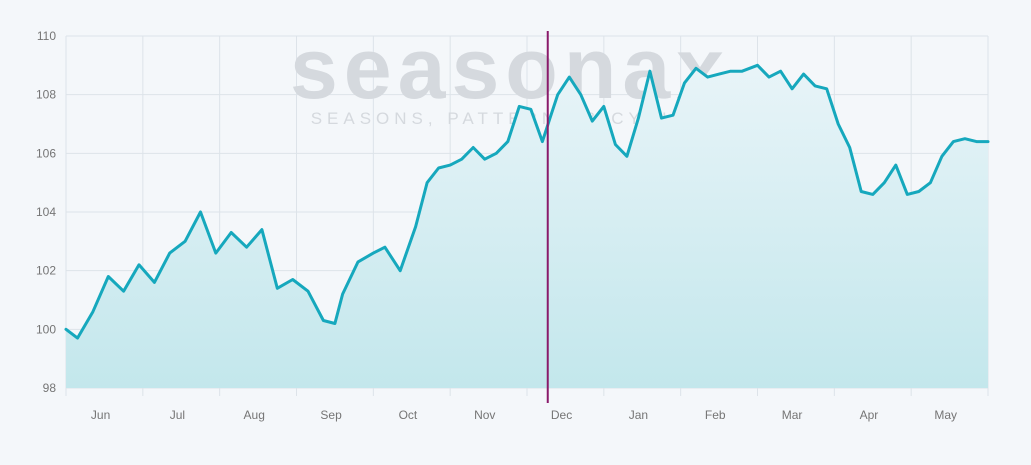 This screenshot has width=1031, height=465. I want to click on y-tick-label: 102, so click(46, 271).